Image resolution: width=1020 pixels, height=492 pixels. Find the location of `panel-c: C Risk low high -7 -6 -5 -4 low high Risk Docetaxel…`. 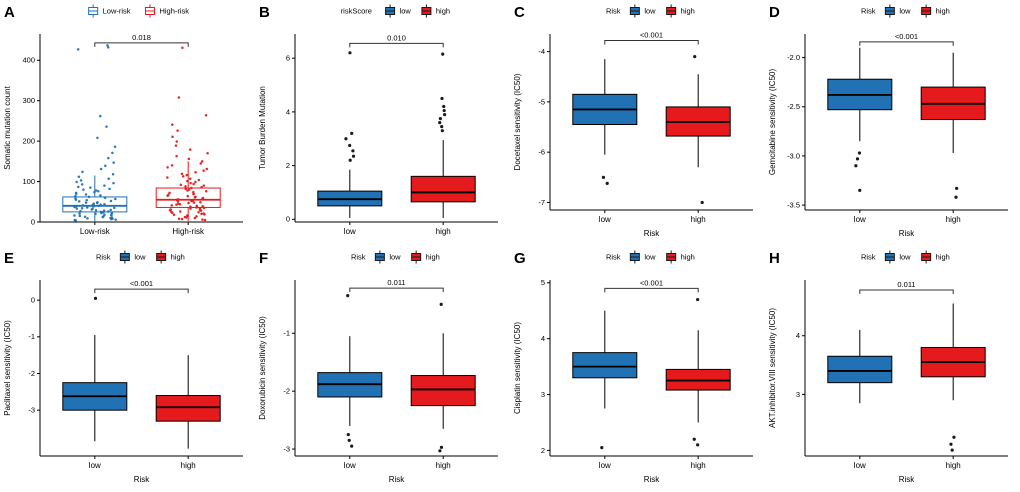

panel-c: C Risk low high -7 -6 -5 -4 low high Risk Docetaxel… is located at coordinates (637, 123).